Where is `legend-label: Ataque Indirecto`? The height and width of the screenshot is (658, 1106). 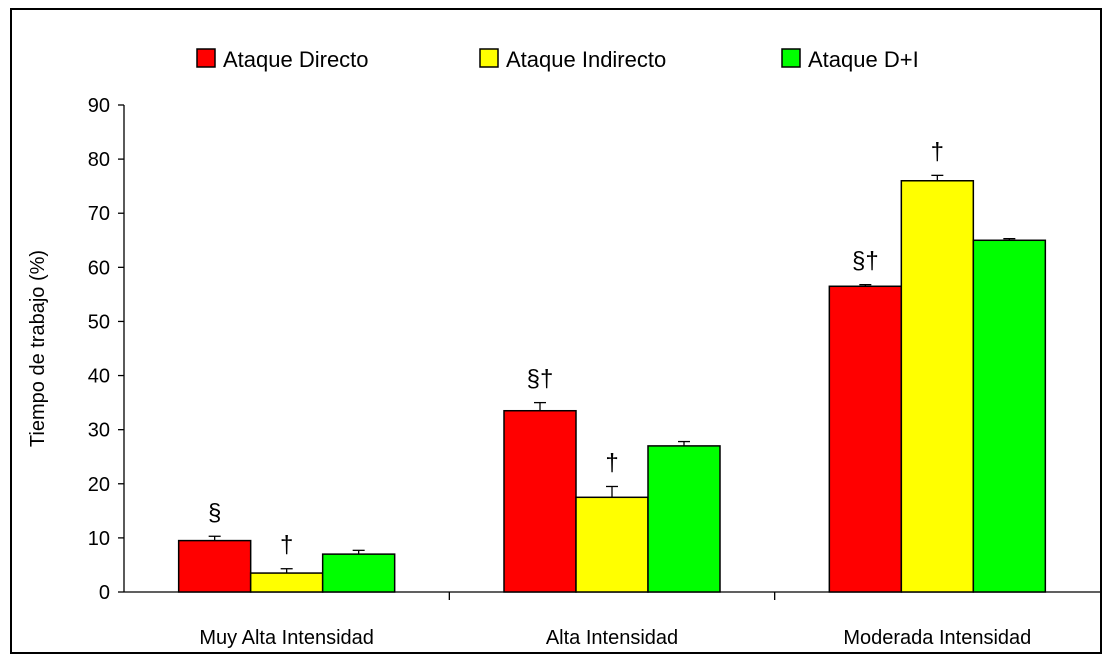
legend-label: Ataque Indirecto is located at coordinates (586, 59).